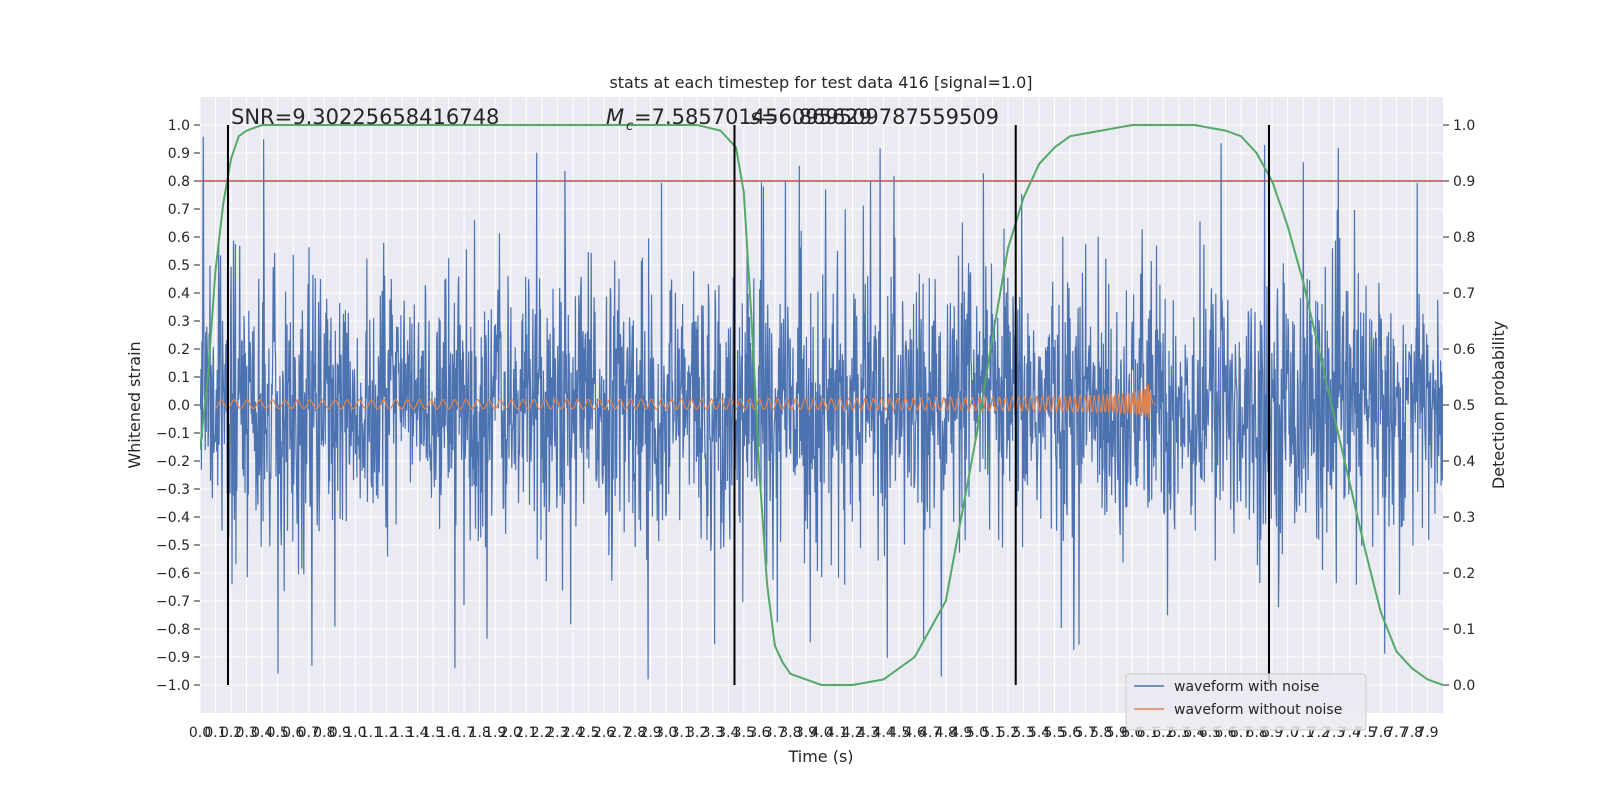 This screenshot has height=800, width=1600. What do you see at coordinates (179, 126) in the screenshot?
I see `y-tick-label: 1.0` at bounding box center [179, 126].